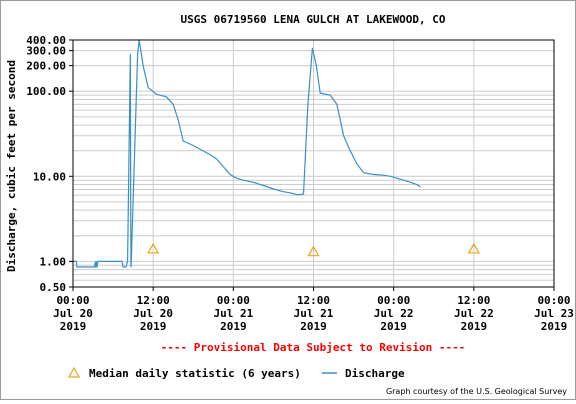 The height and width of the screenshot is (404, 576). What do you see at coordinates (195, 373) in the screenshot?
I see `legend-median-label: Median daily statistic (6 years)` at bounding box center [195, 373].